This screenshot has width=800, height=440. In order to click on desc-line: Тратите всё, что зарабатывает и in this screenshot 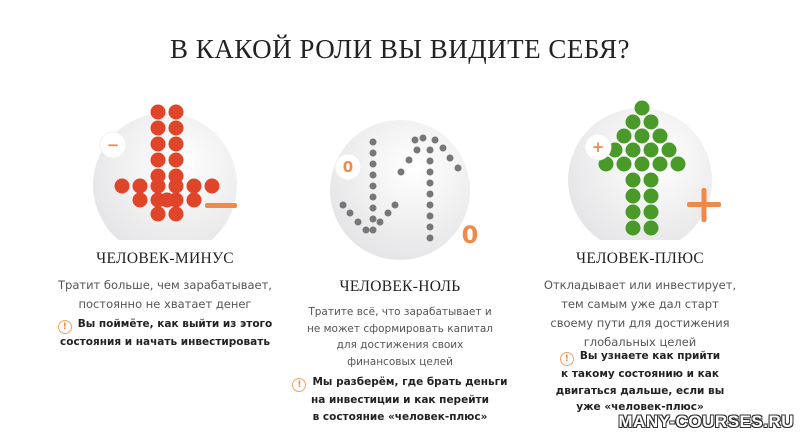, I will do `click(400, 312)`.